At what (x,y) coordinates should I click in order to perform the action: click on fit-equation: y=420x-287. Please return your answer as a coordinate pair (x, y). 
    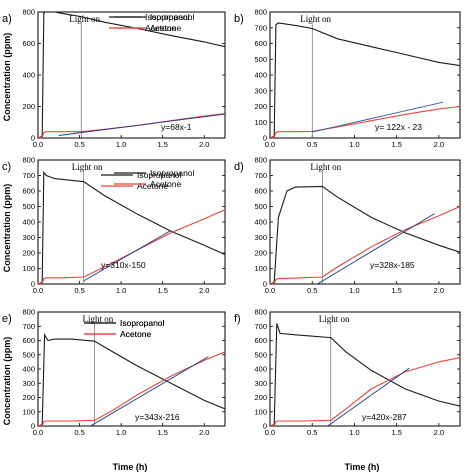
    Looking at the image, I should click on (384, 417).